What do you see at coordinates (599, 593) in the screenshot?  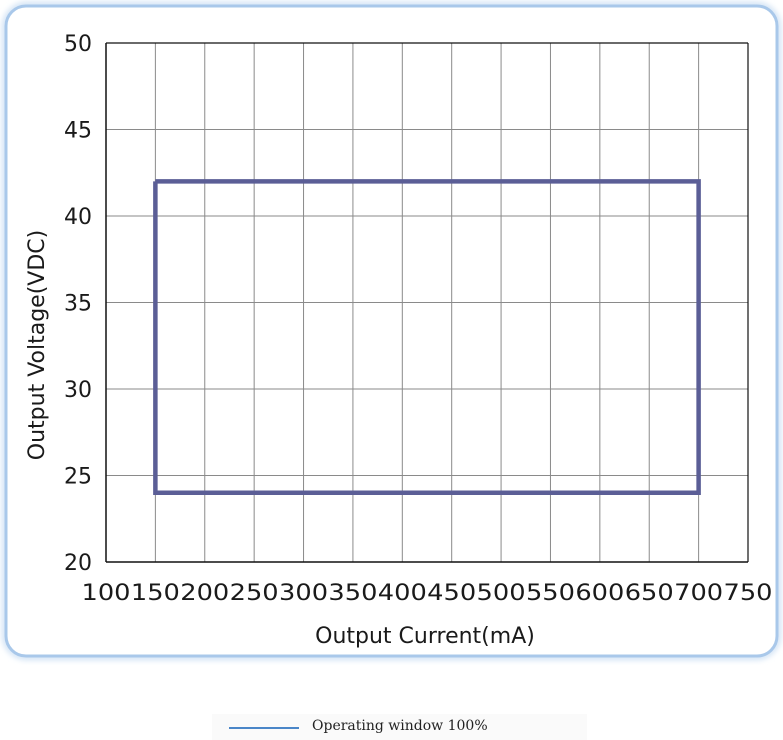 I see `x-tick-label: 600` at bounding box center [599, 593].